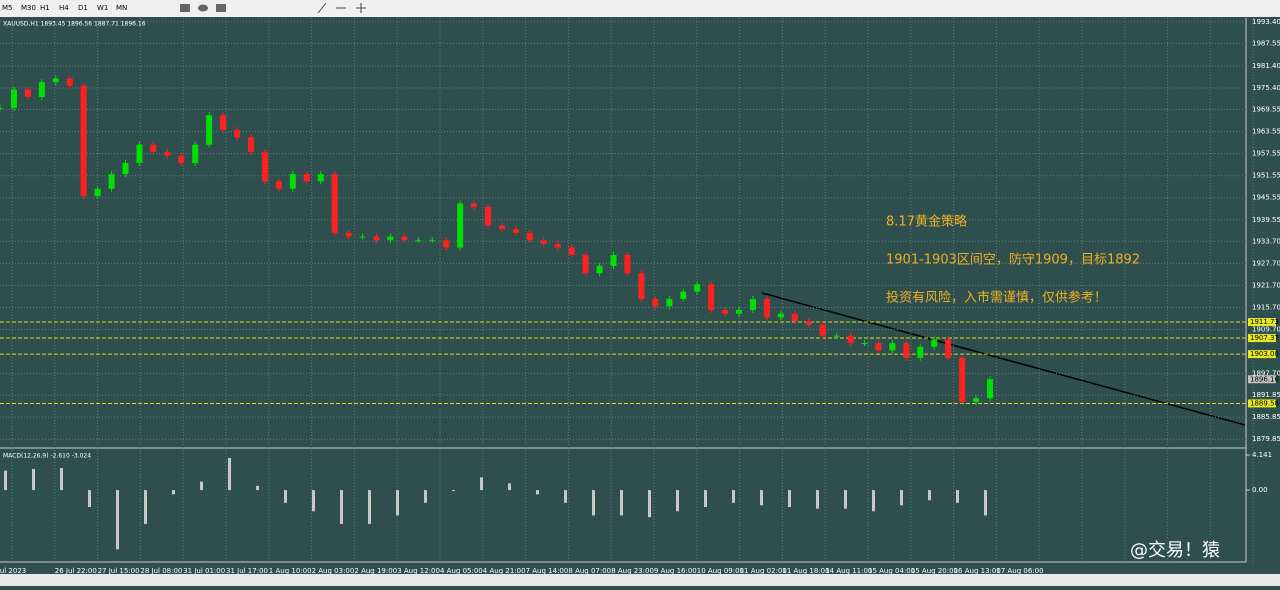 This screenshot has width=1280, height=590. Describe the element at coordinates (1266, 66) in the screenshot. I see `price-tick-label: 1981.40` at that location.